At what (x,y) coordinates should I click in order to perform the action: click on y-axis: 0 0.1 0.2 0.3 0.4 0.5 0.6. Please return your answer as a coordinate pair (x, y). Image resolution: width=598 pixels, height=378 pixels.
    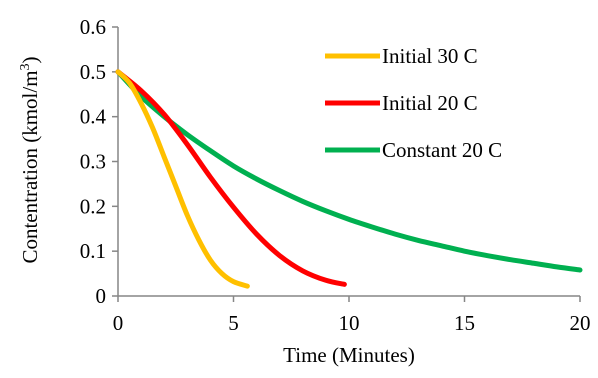
    Looking at the image, I should click on (99, 161).